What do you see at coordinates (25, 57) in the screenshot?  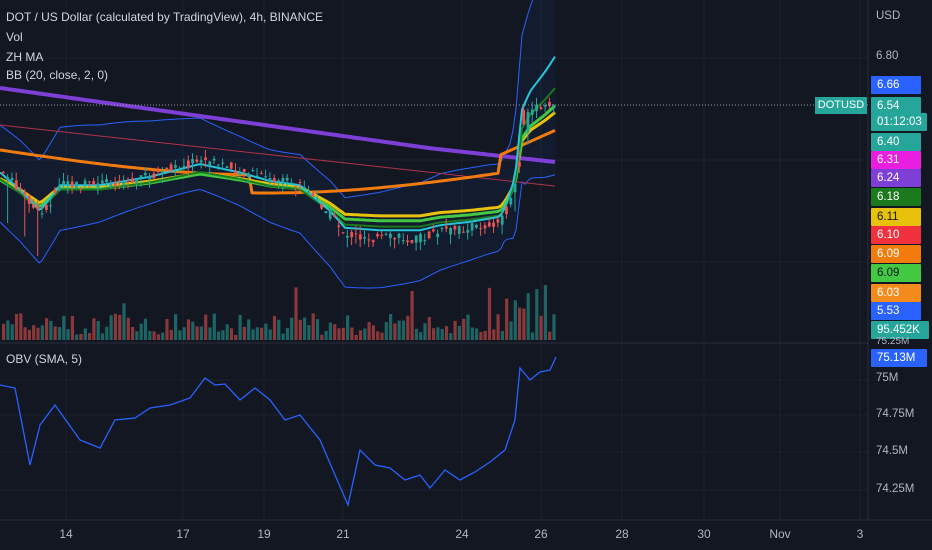 I see `ma-legend: ZH MA` at bounding box center [25, 57].